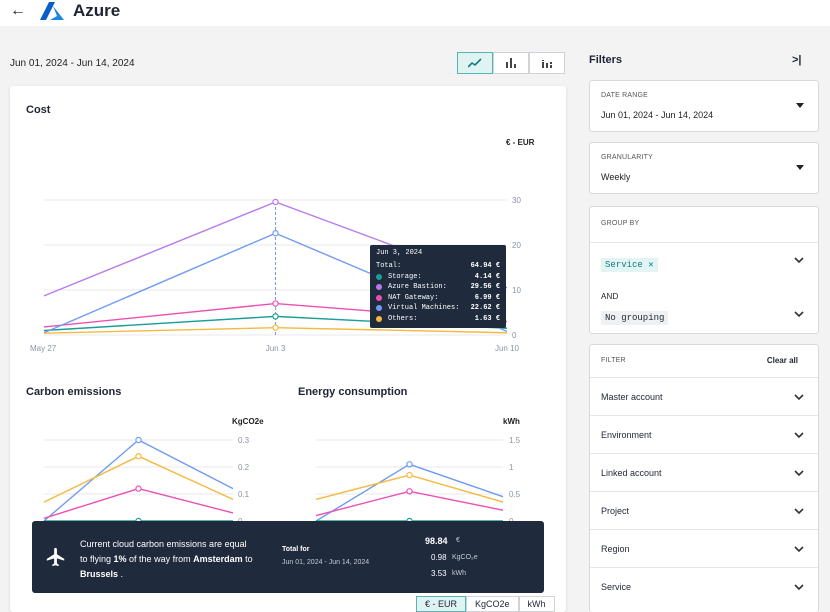 The width and height of the screenshot is (830, 612). What do you see at coordinates (515, 494) in the screenshot?
I see `y-tick-label: 0.5` at bounding box center [515, 494].